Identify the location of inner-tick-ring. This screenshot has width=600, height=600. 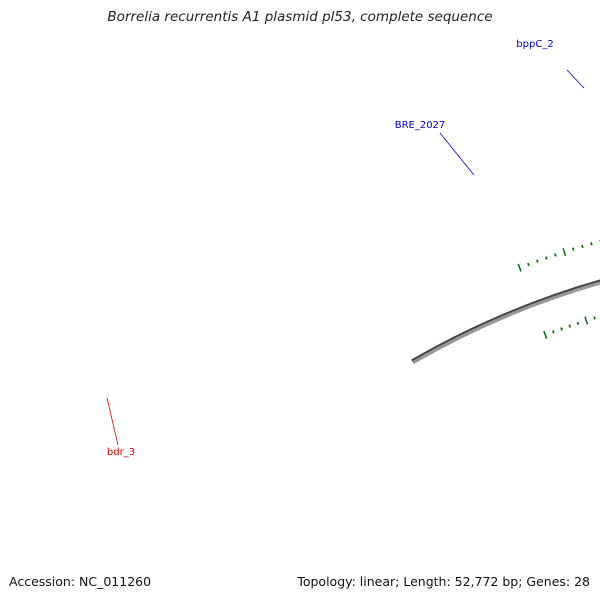
(569, 327).